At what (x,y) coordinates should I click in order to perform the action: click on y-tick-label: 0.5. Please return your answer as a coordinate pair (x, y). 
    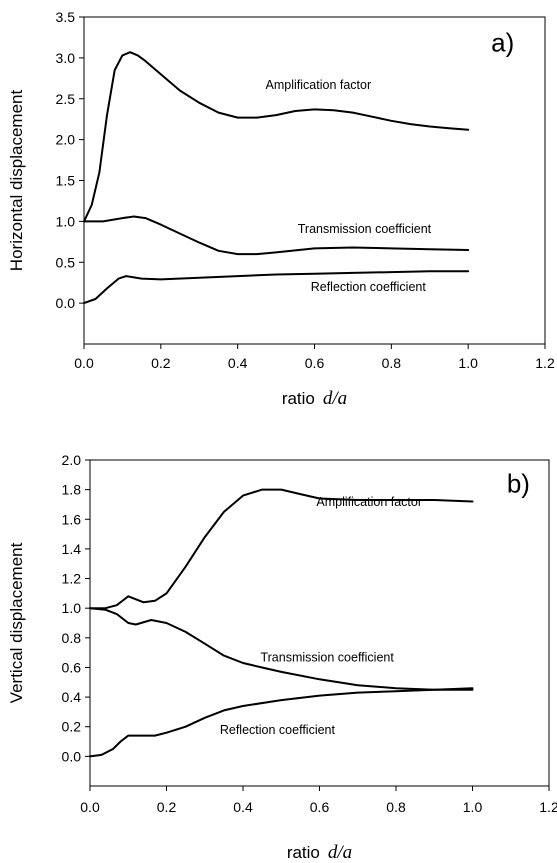
    Looking at the image, I should click on (66, 262).